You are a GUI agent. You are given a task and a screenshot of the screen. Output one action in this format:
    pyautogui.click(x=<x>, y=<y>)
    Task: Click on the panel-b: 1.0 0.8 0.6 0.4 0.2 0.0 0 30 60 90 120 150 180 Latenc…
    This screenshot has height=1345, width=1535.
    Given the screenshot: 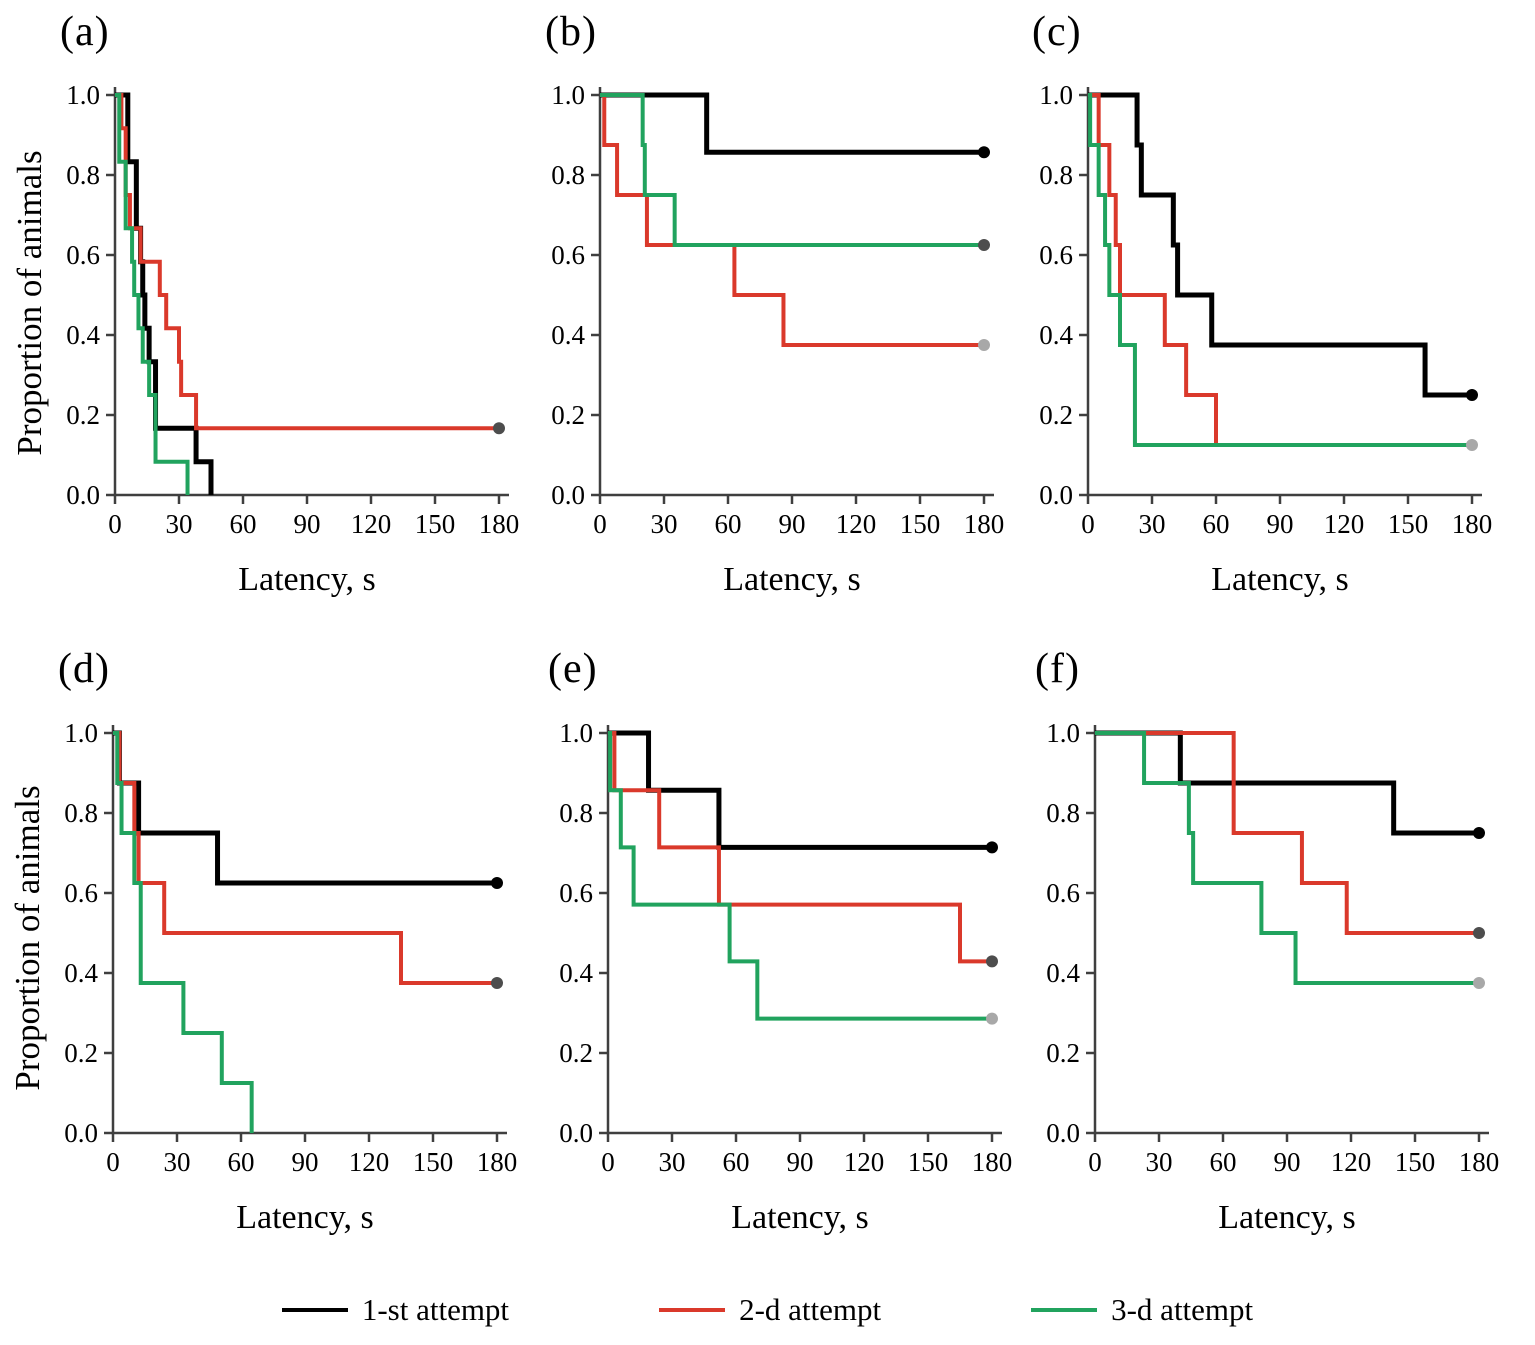 What is the action you would take?
    pyautogui.click(x=772, y=342)
    